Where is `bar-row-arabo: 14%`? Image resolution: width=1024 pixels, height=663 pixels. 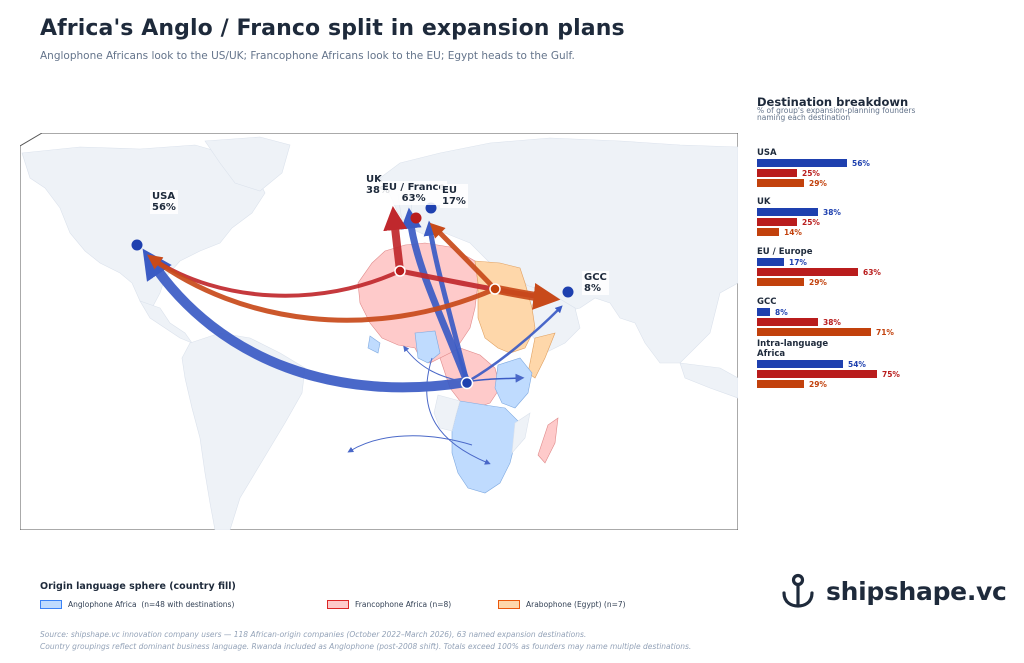 bar-row-arabo: 14% is located at coordinates (799, 232).